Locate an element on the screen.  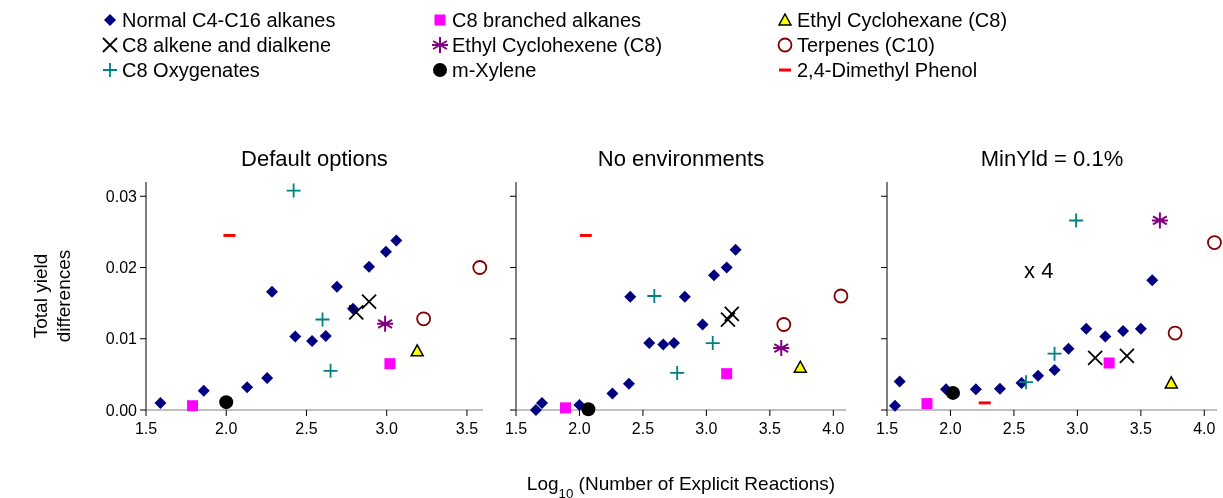
y-tick-label: 0.03 is located at coordinates (121, 196).